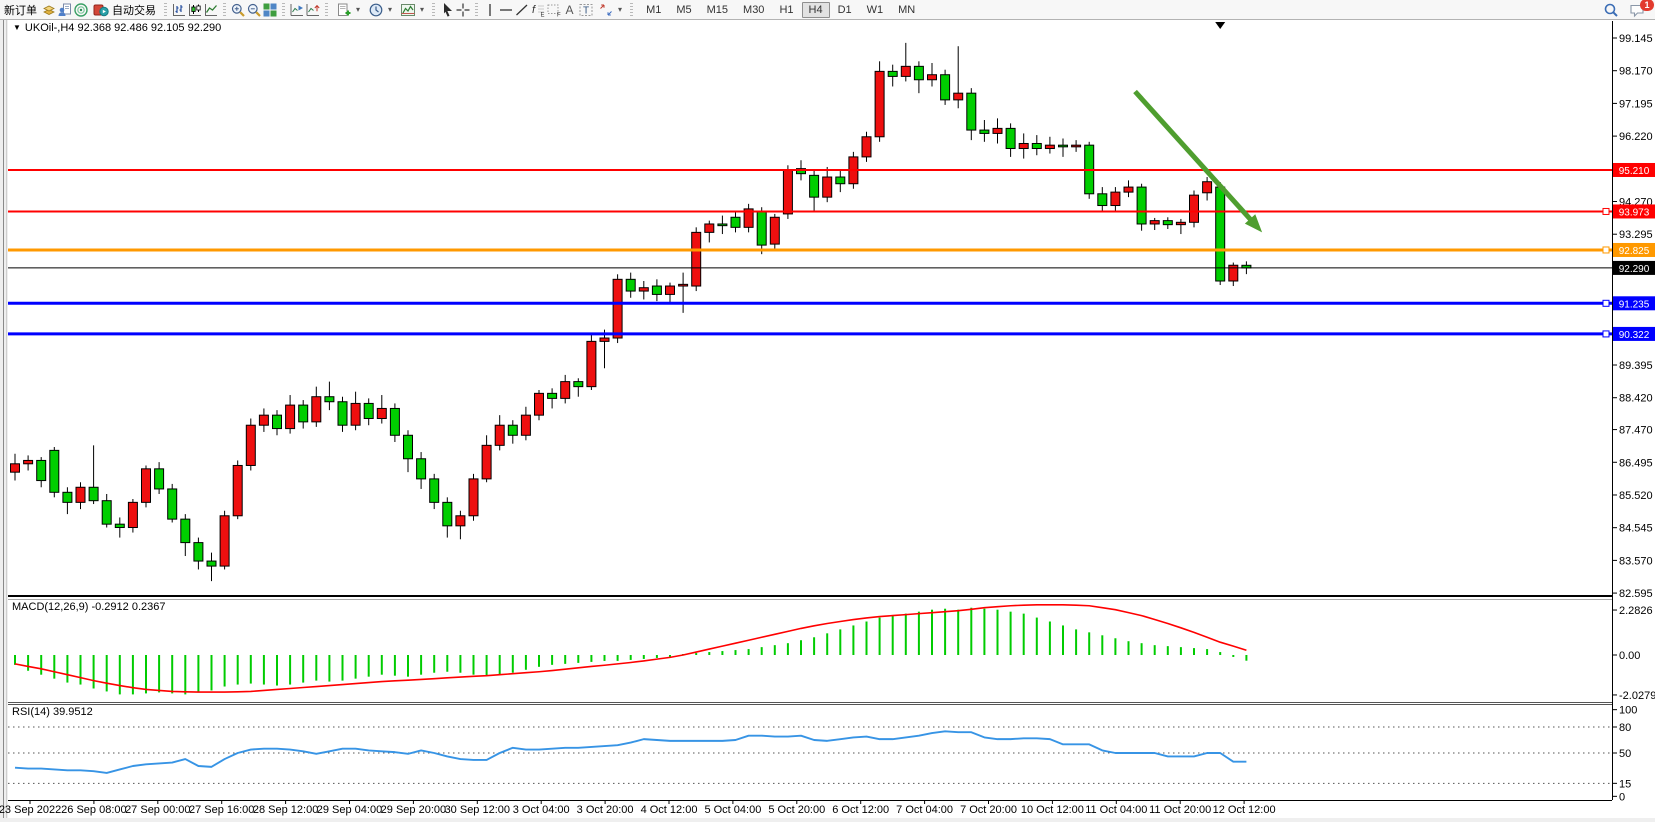 This screenshot has width=1655, height=822. What do you see at coordinates (924, 810) in the screenshot?
I see `svg-text: 7 Oct 04:00` at bounding box center [924, 810].